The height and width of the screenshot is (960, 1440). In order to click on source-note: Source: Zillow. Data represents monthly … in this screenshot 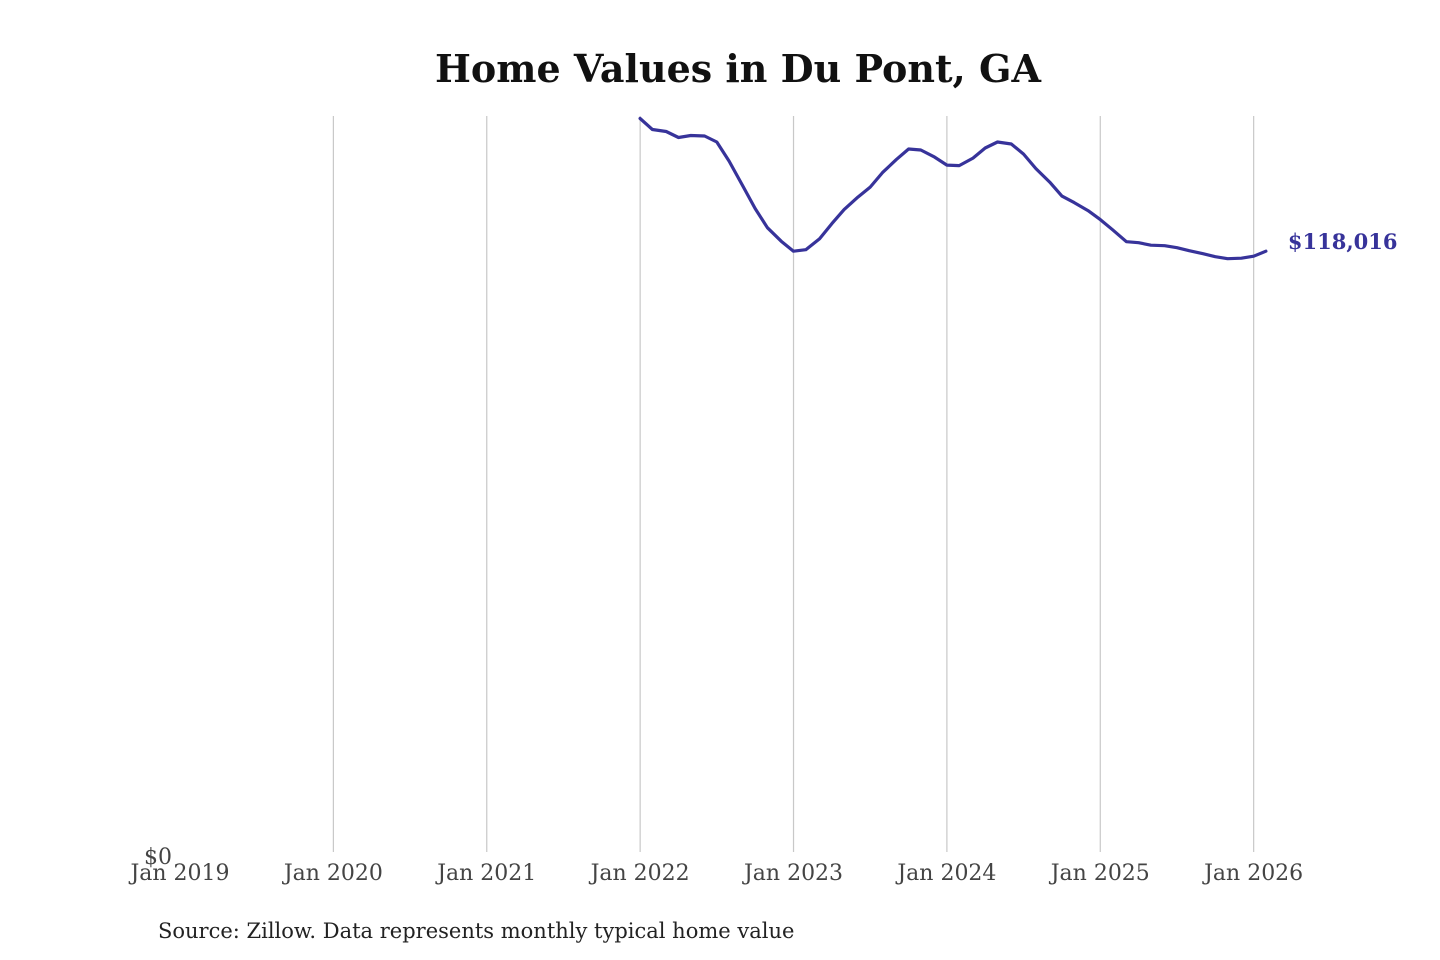, I will do `click(476, 931)`.